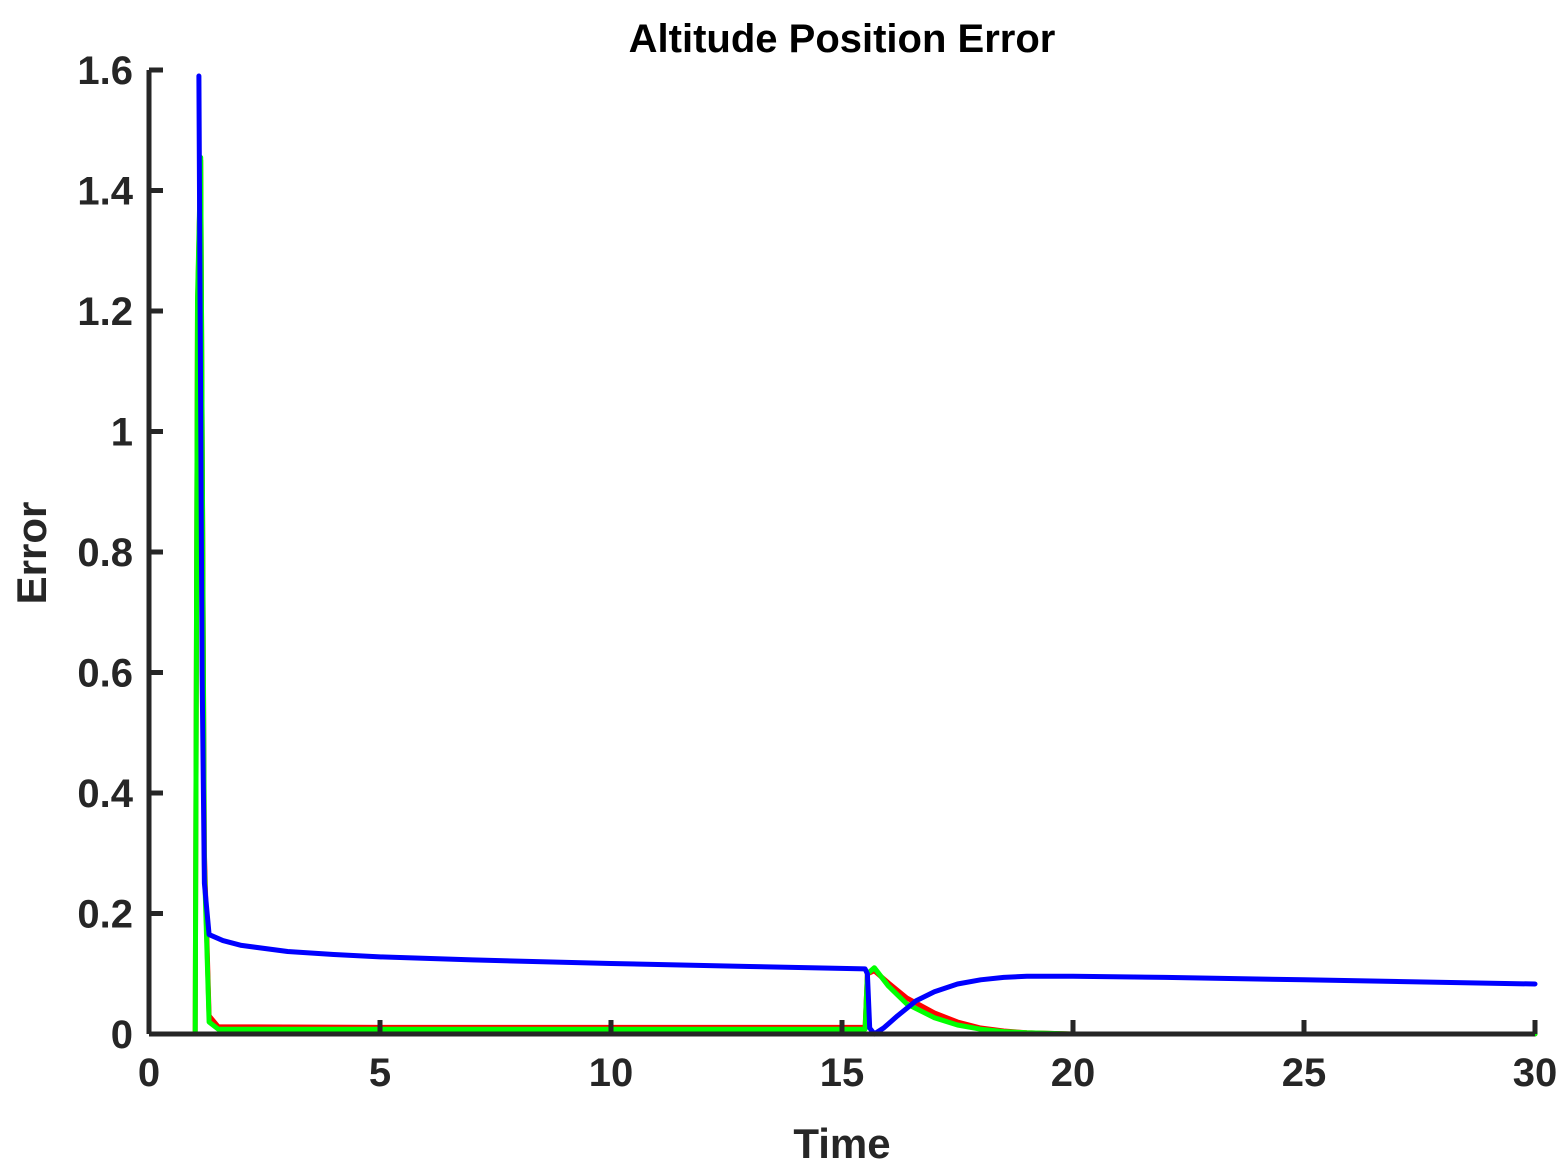 This screenshot has height=1170, width=1561. I want to click on x-tick-label: 20, so click(1073, 1073).